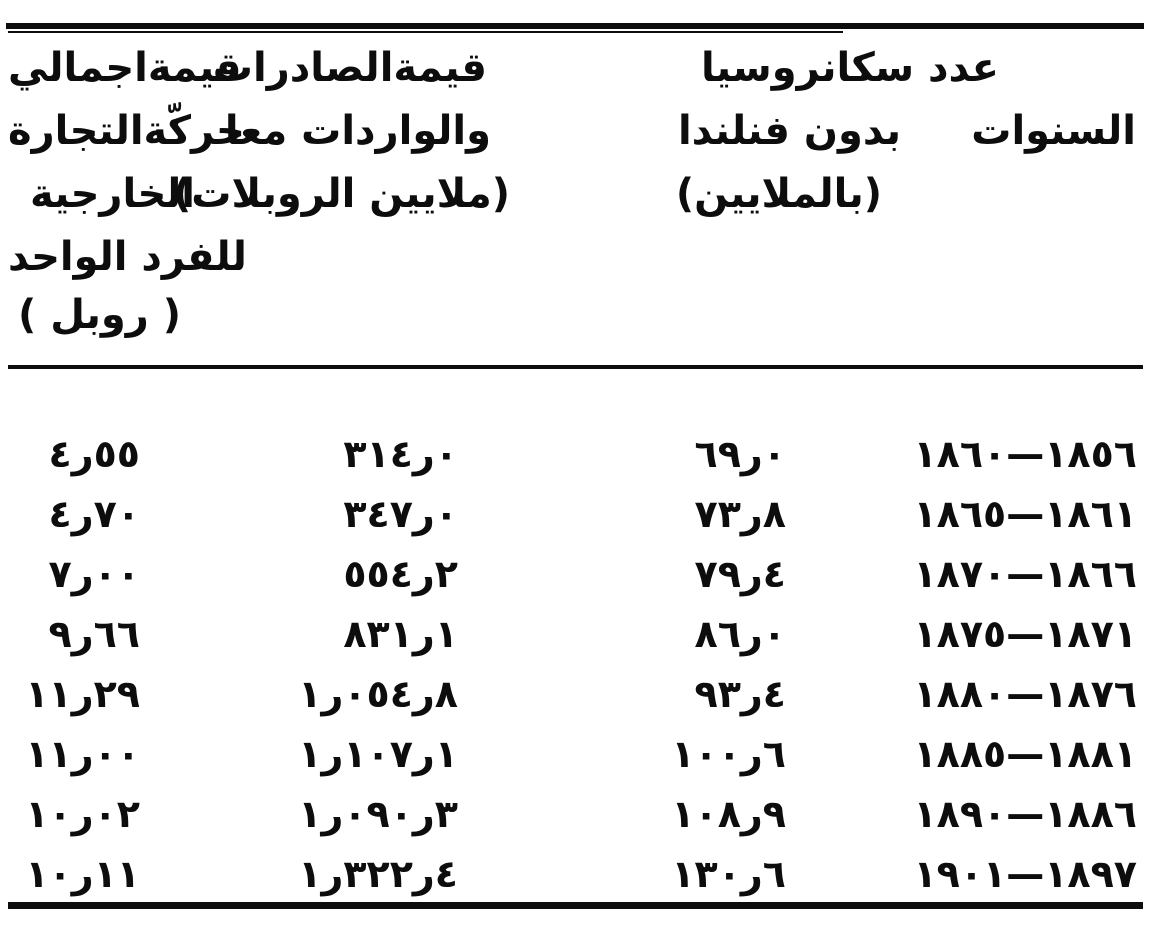 The image size is (1150, 936). Describe the element at coordinates (1025, 754) in the screenshot. I see `years-cell: ١٨٨٥—١٨٨١` at that location.